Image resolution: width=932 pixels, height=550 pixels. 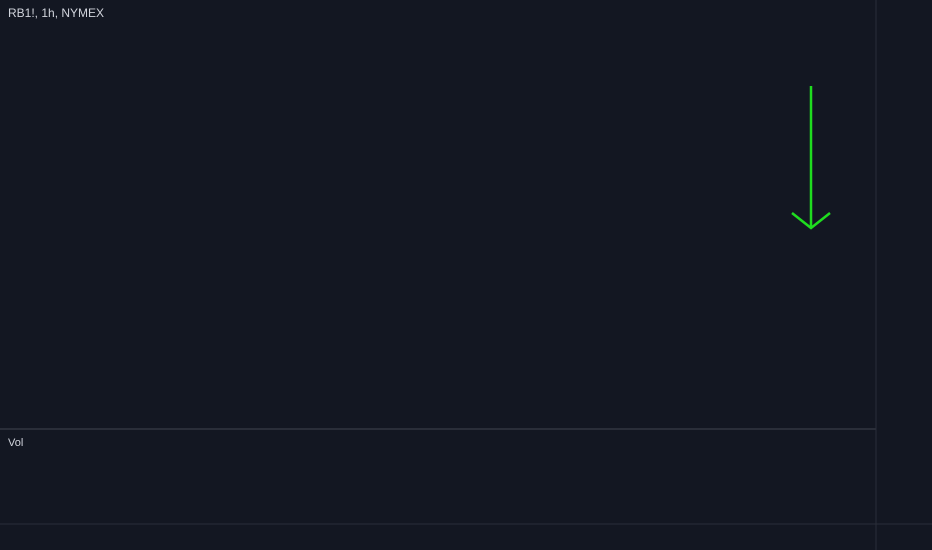 I want to click on volume-label: Vol, so click(x=15, y=443).